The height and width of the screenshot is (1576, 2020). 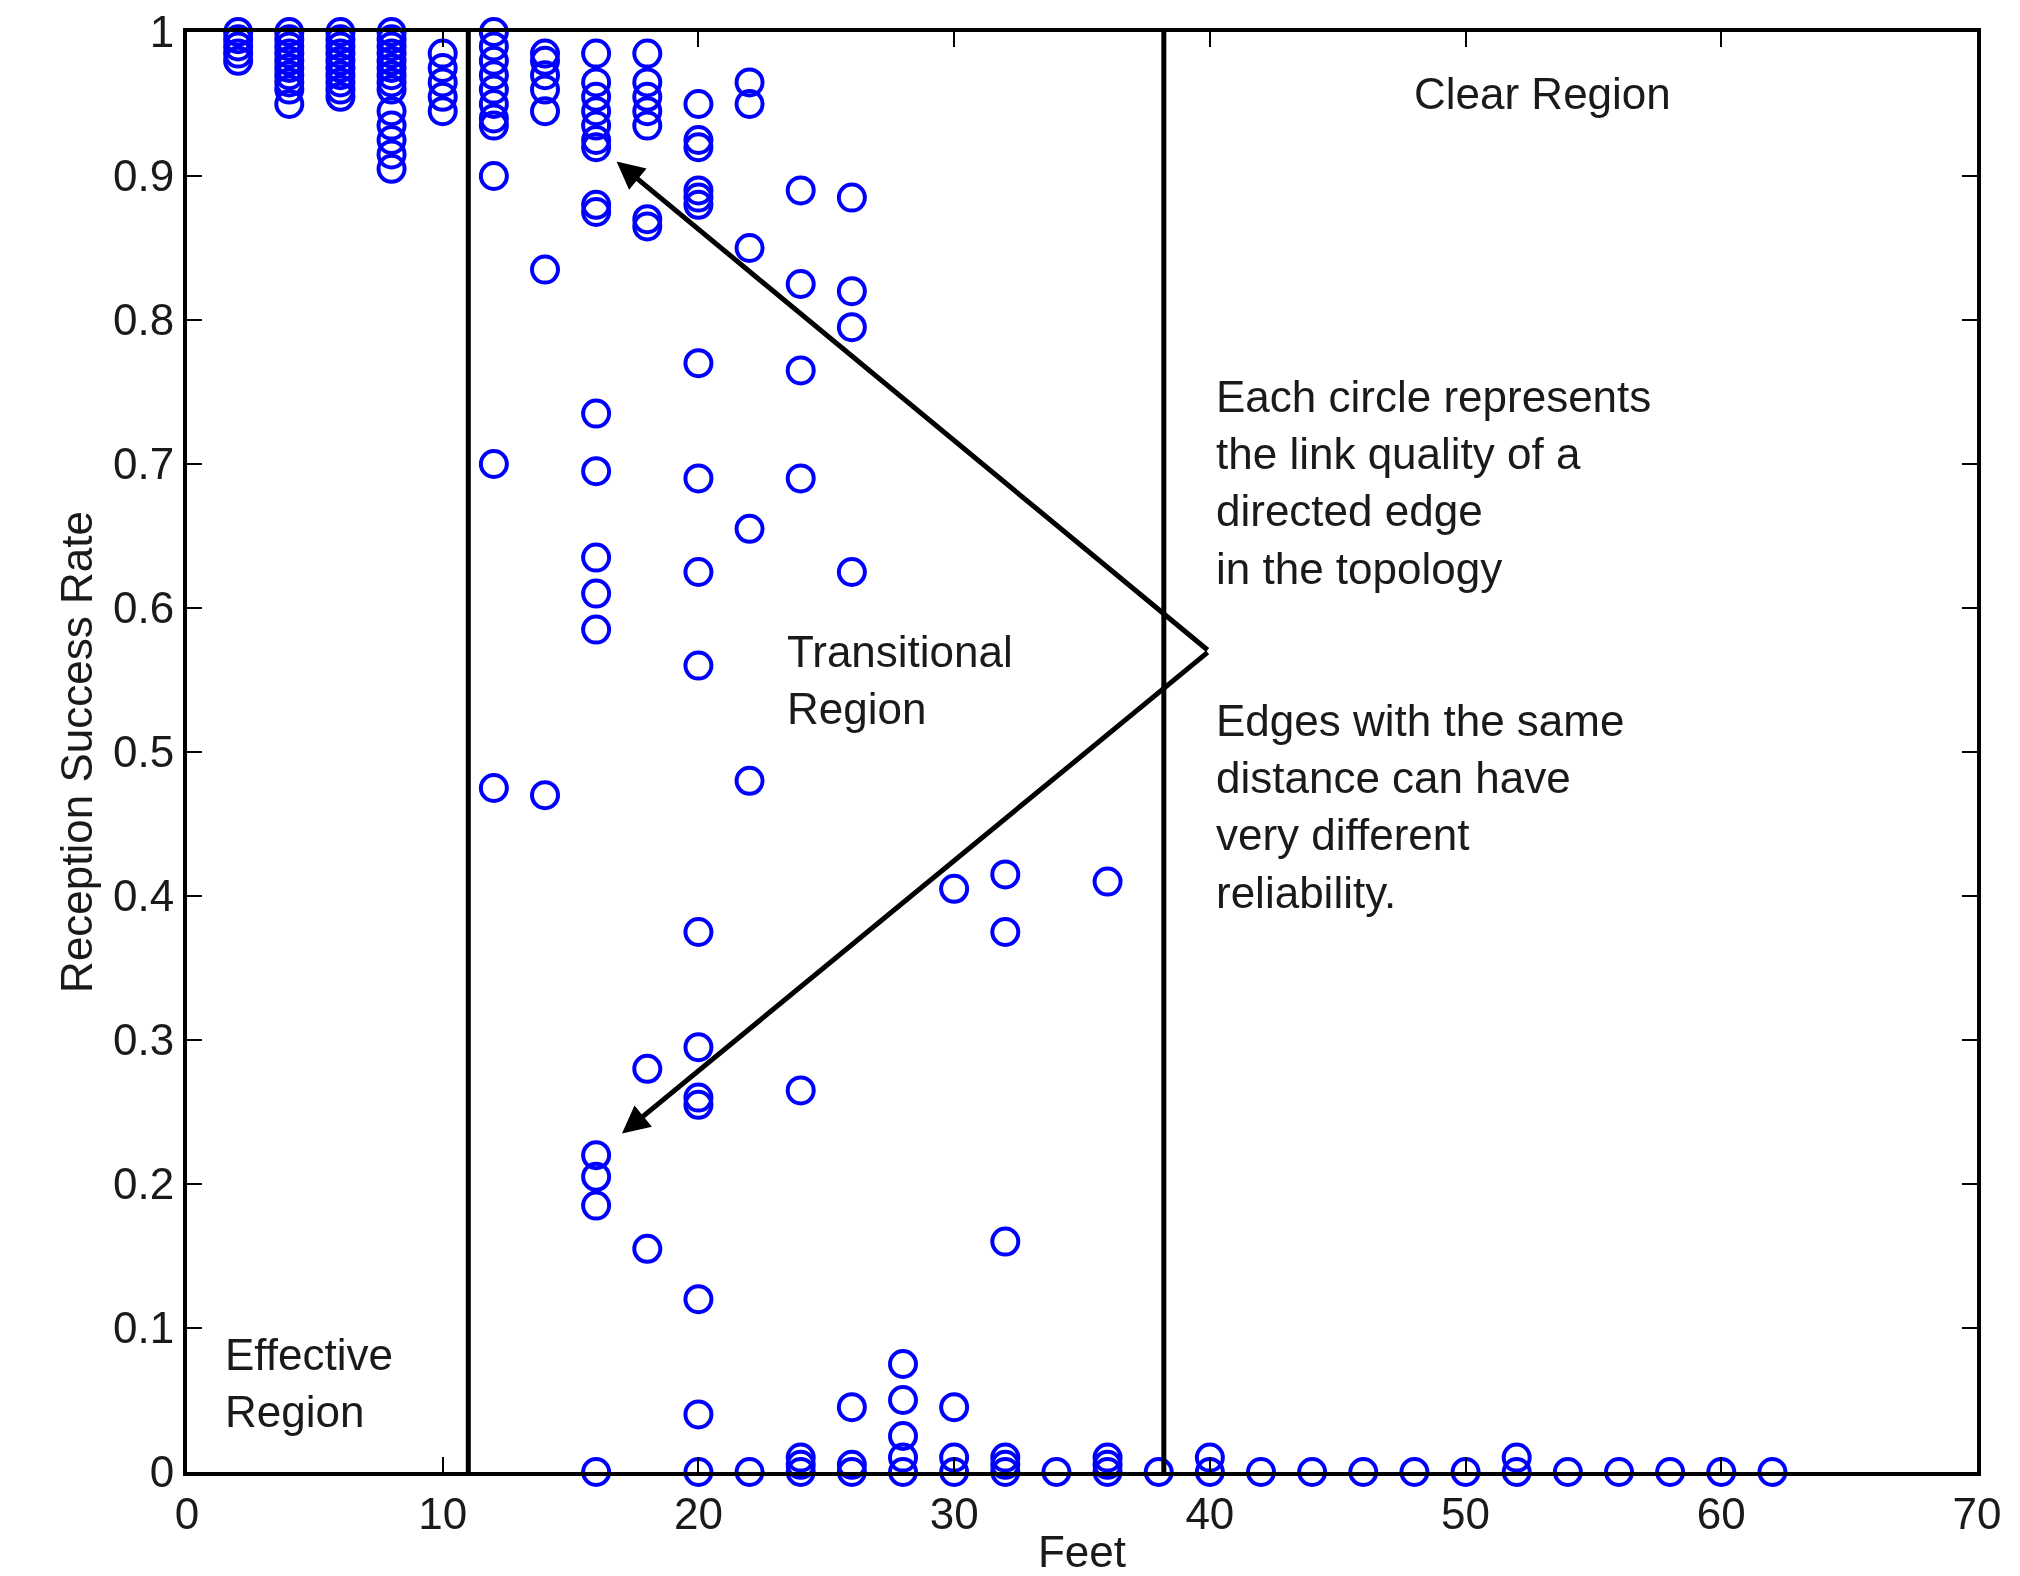 I want to click on y-tick-label: 0.3, so click(x=144, y=1040).